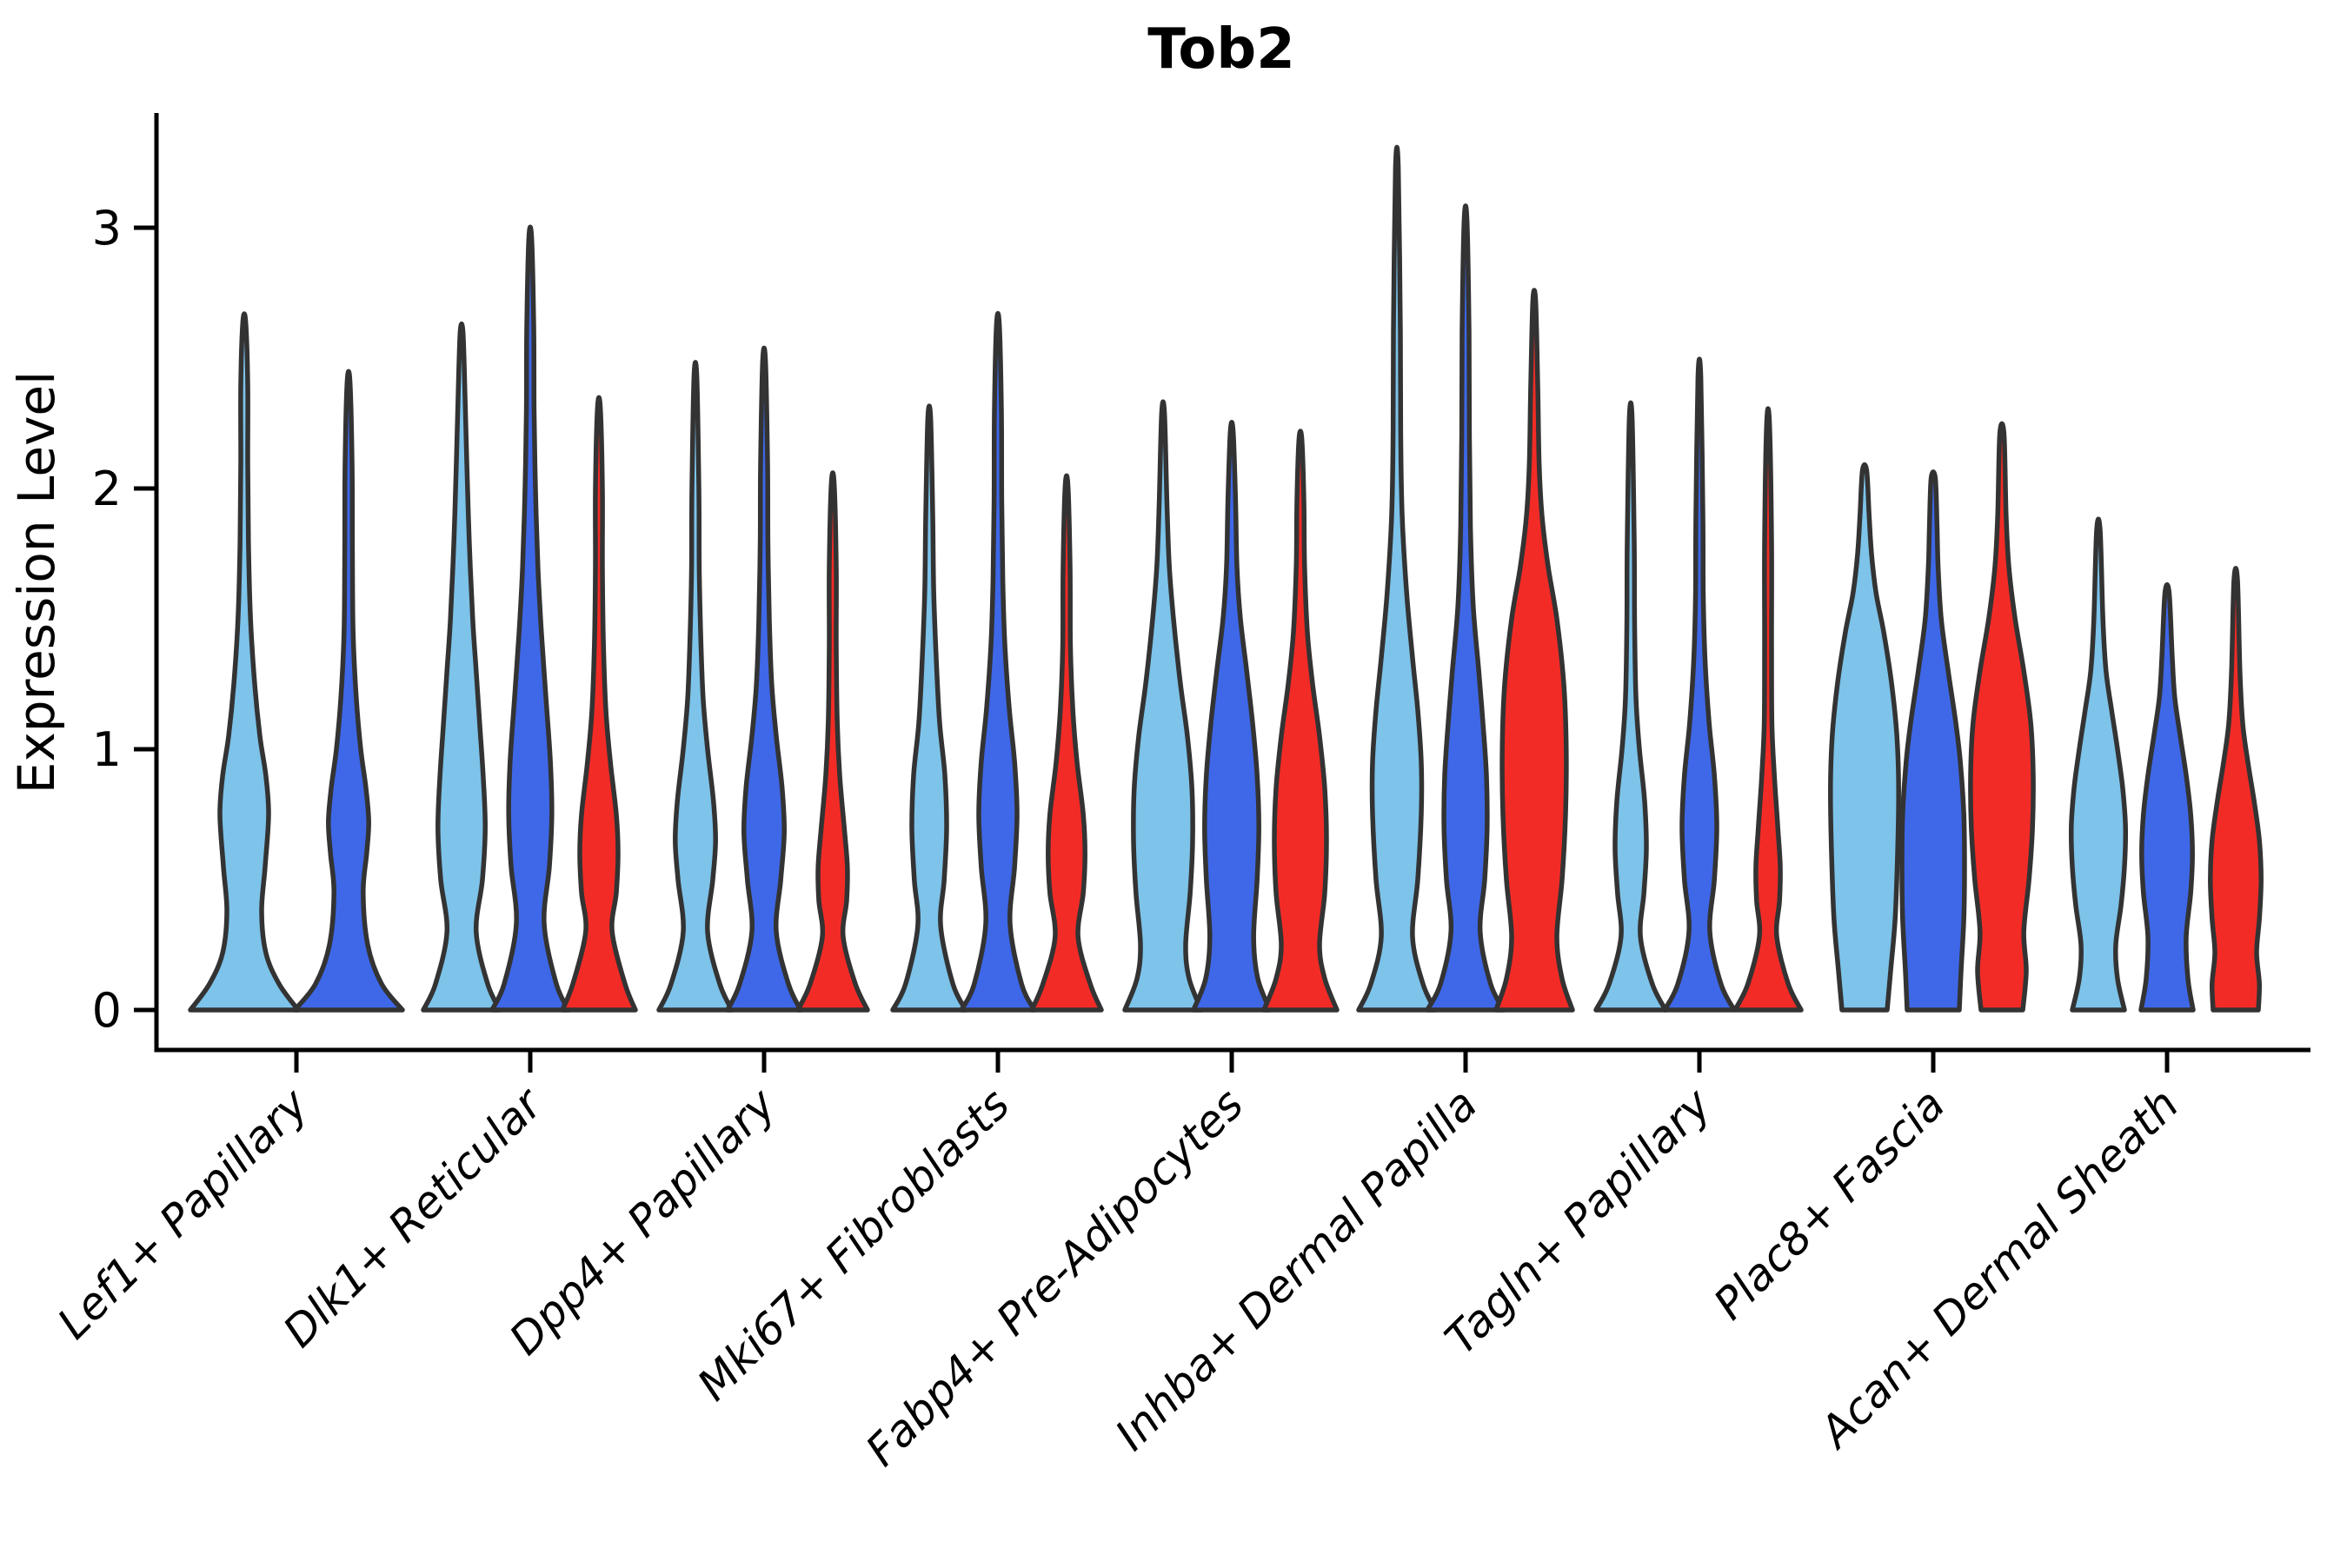  What do you see at coordinates (998, 661) in the screenshot?
I see `violin-mki67-fibroblasts-split-b` at bounding box center [998, 661].